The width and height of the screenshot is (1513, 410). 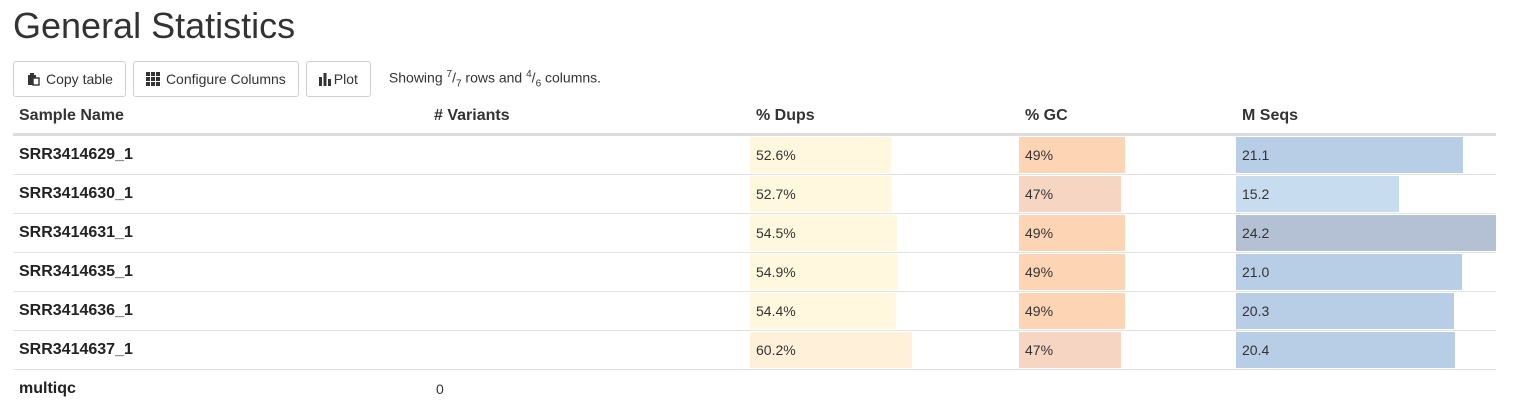 I want to click on sample-name-cell: SRR3414630_1, so click(x=220, y=194).